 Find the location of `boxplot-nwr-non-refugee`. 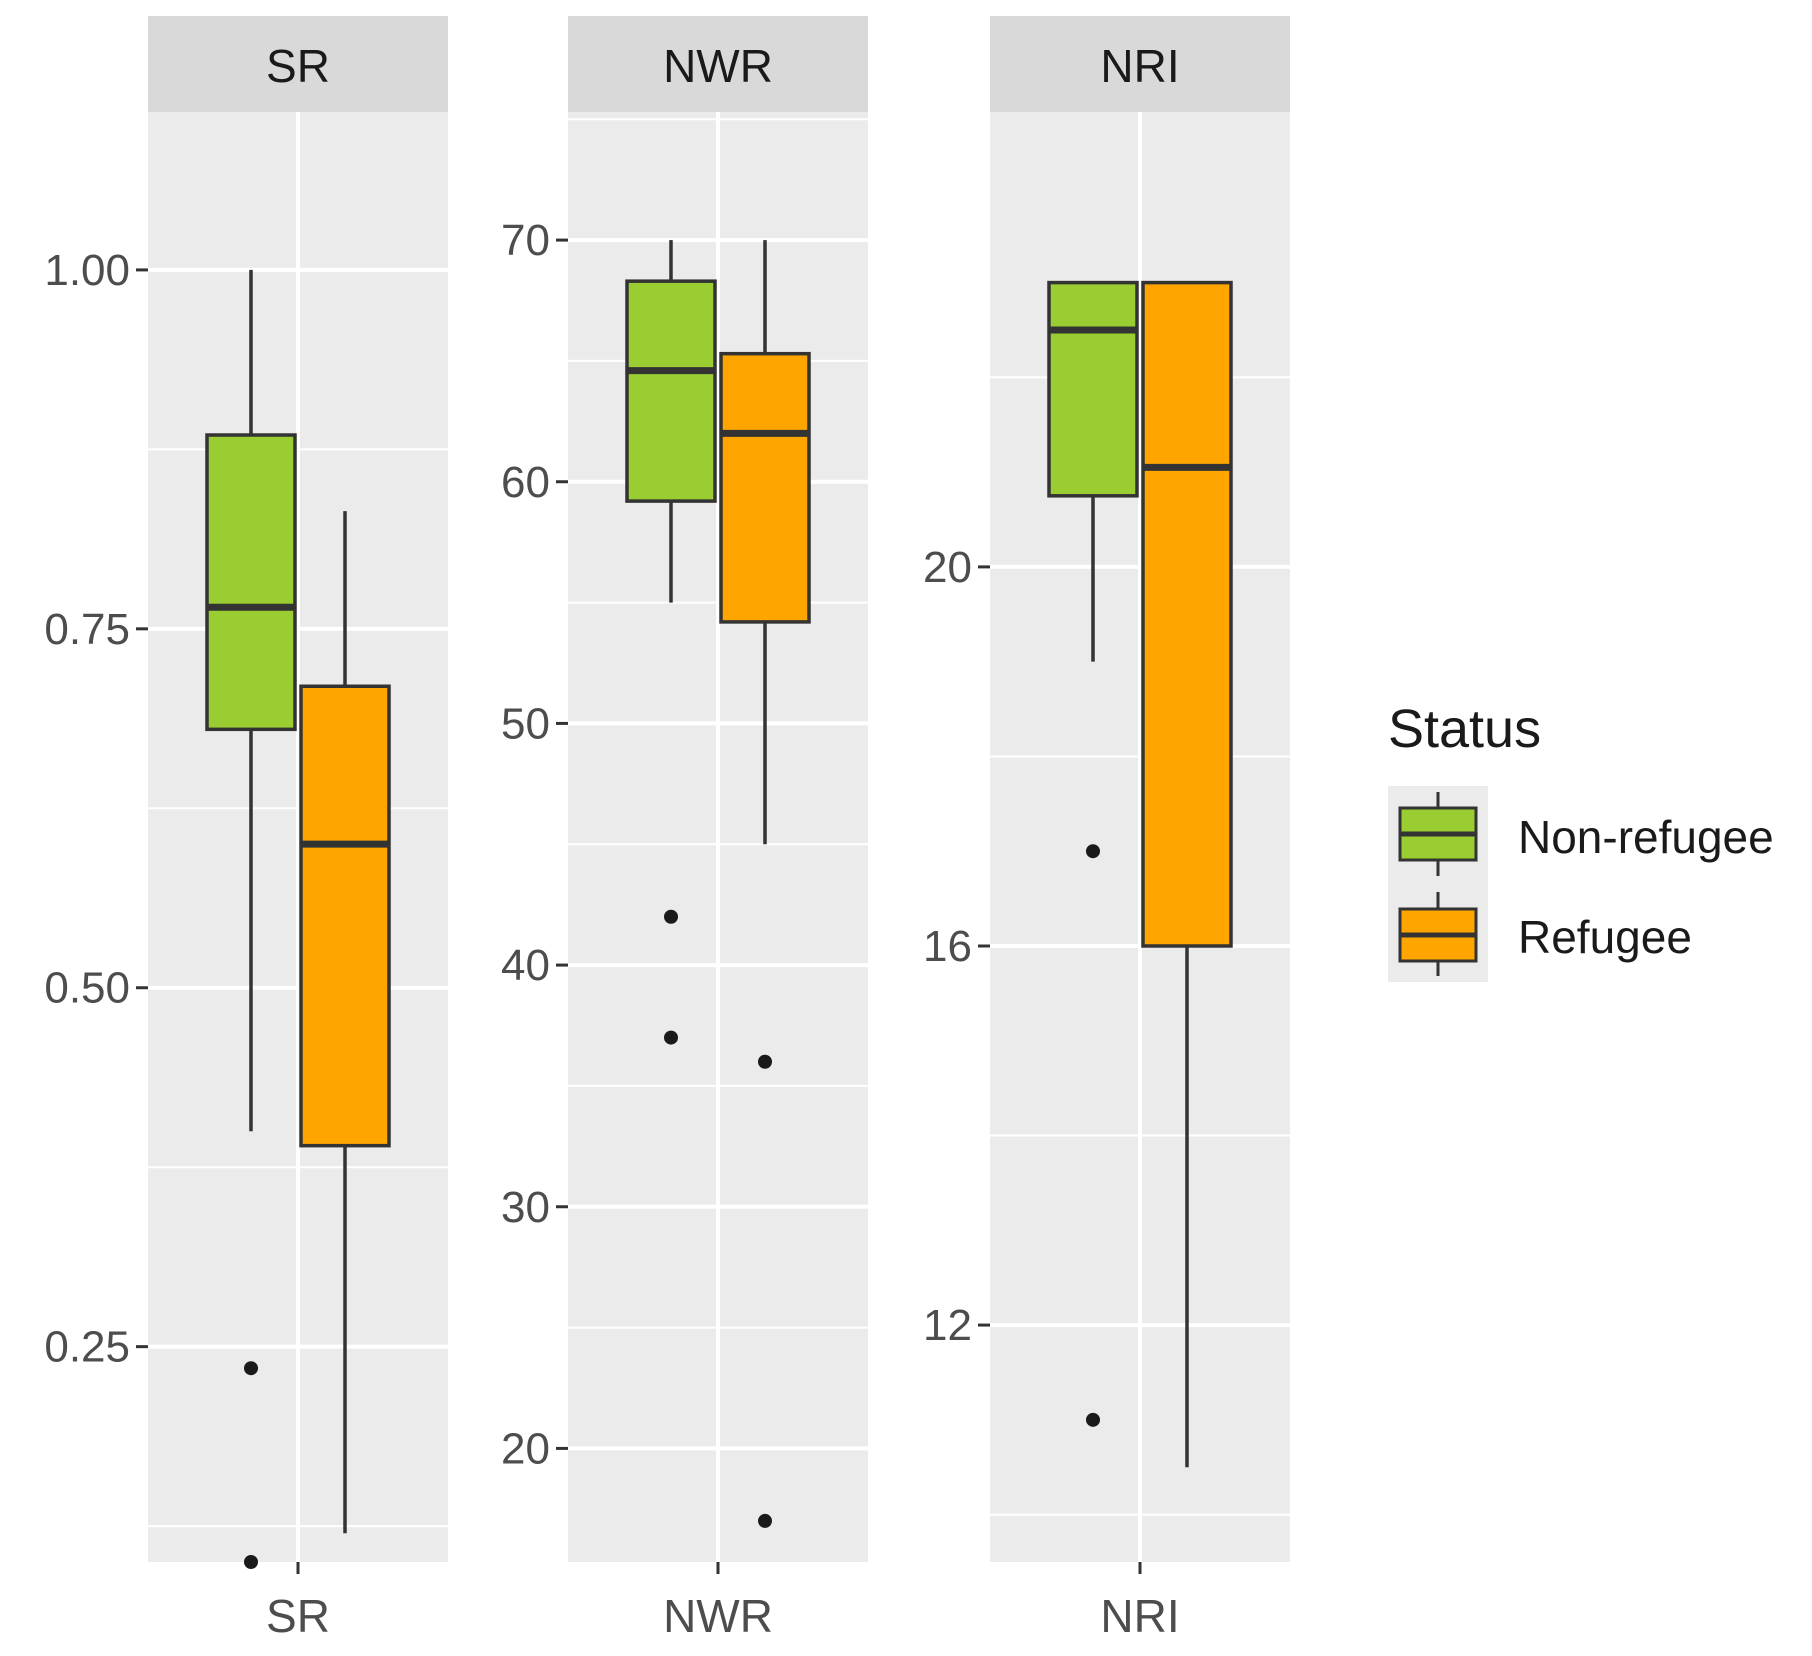

boxplot-nwr-non-refugee is located at coordinates (671, 642).